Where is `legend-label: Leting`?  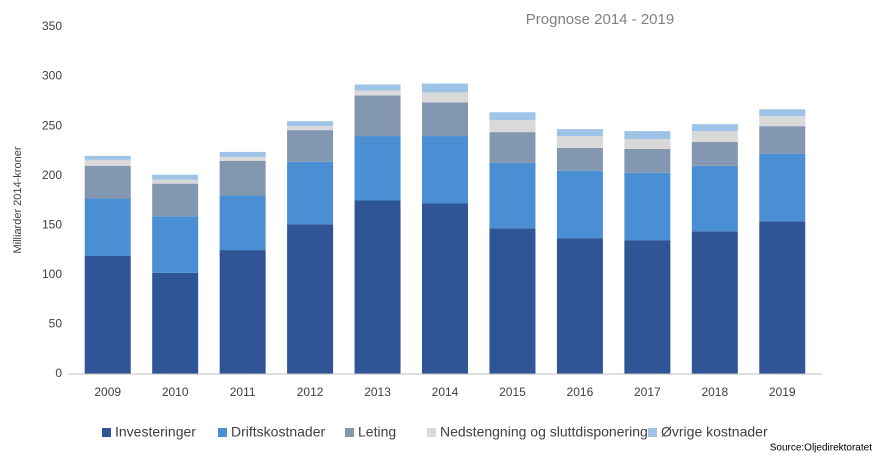
legend-label: Leting is located at coordinates (377, 432).